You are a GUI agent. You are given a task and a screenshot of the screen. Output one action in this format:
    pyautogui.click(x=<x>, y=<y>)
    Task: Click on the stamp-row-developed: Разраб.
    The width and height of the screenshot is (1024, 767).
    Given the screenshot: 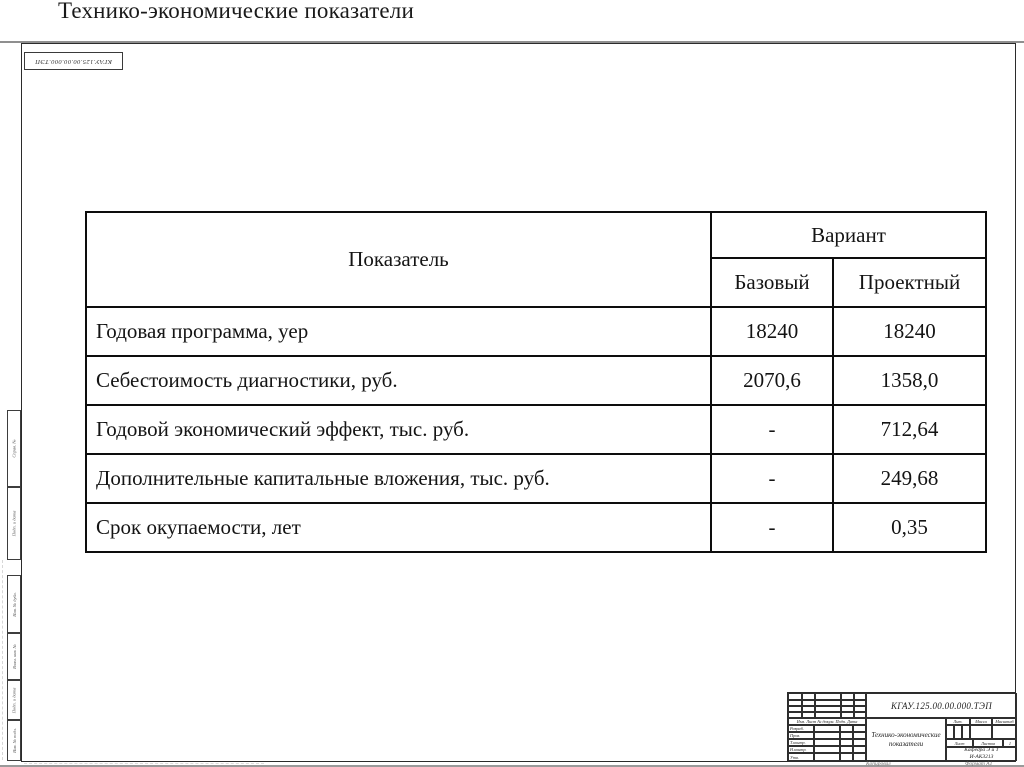 What is the action you would take?
    pyautogui.click(x=801, y=728)
    